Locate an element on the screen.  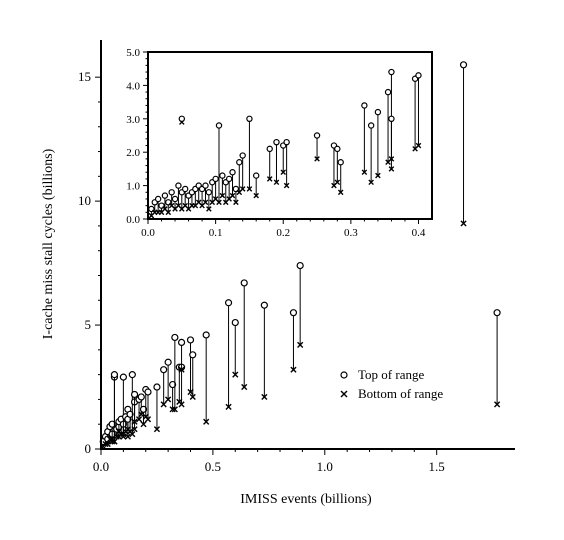
inset-bottom-marker-6-stroke-b is located at coordinates (171, 205).